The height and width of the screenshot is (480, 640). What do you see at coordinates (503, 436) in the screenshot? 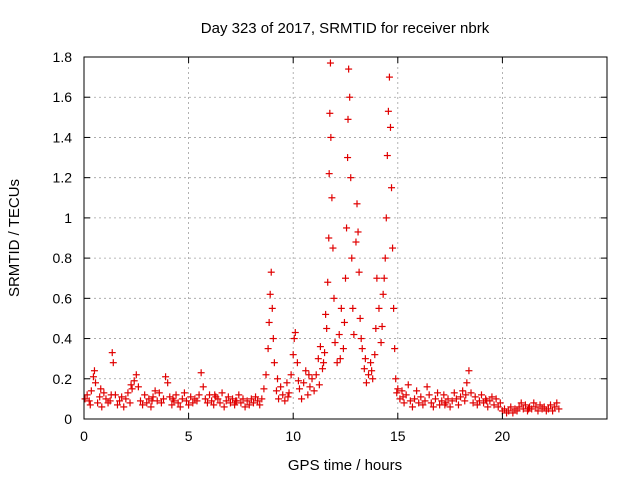
I see `x-tick-label: 20` at bounding box center [503, 436].